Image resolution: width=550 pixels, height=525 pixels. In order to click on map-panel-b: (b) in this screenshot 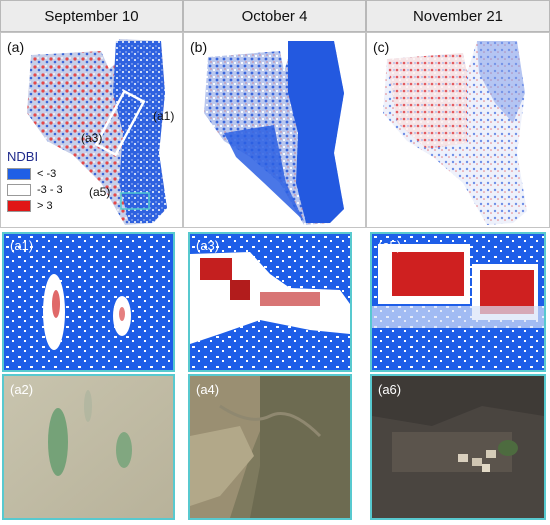, I will do `click(274, 130)`.